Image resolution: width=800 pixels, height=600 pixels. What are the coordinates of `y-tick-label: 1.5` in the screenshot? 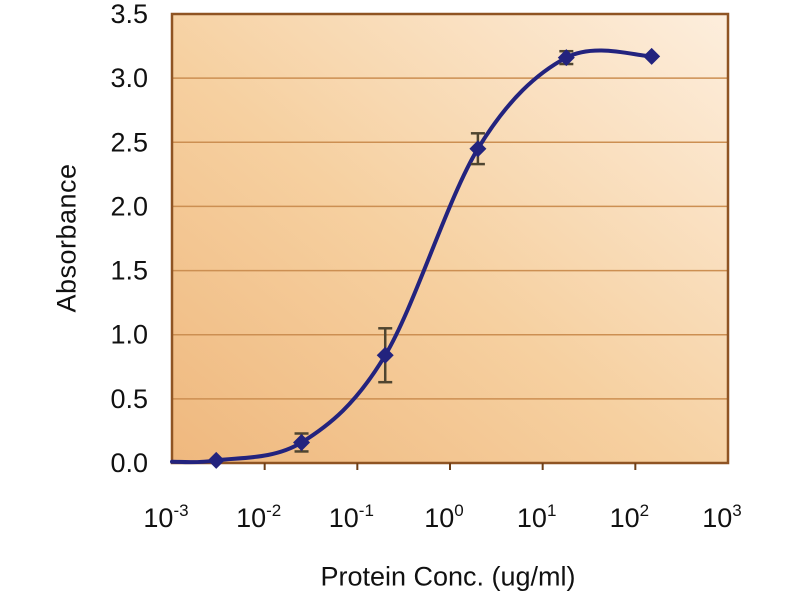 It's located at (129, 271).